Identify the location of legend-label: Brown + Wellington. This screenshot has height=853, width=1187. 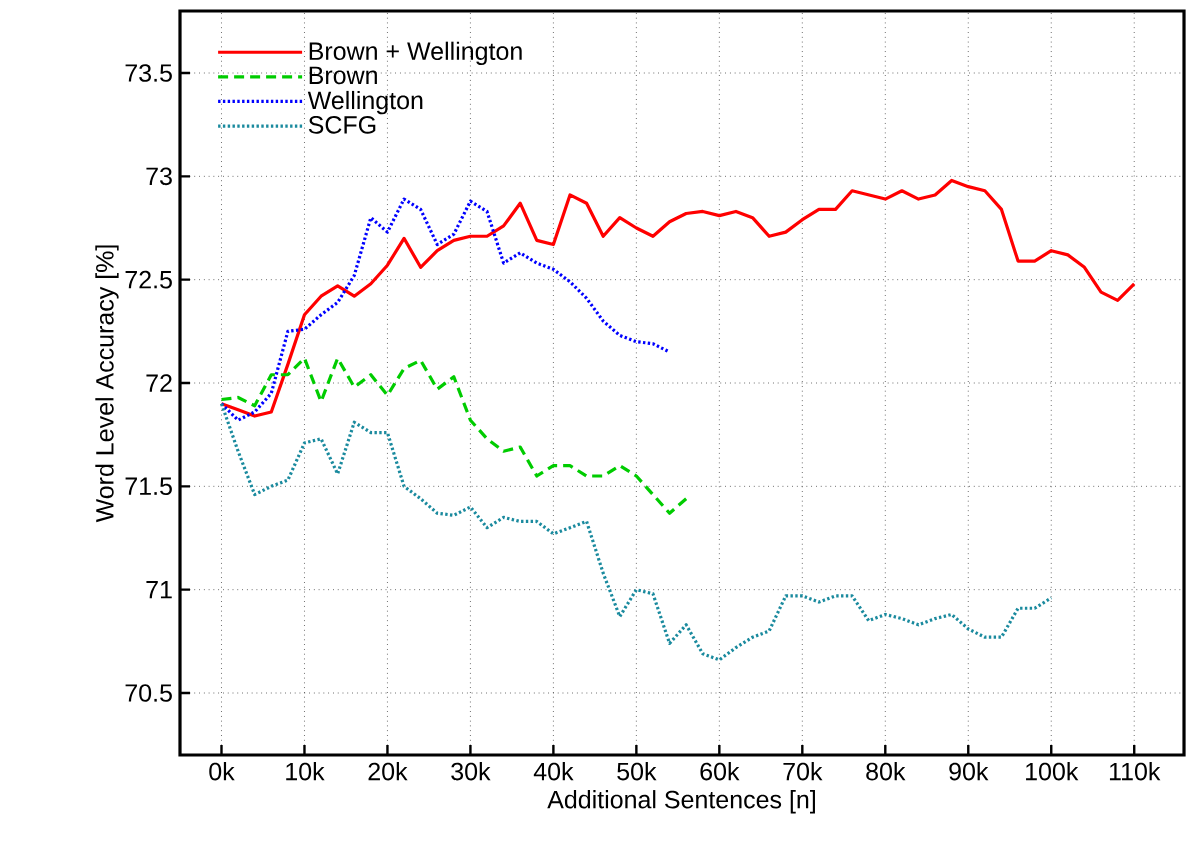
(415, 53).